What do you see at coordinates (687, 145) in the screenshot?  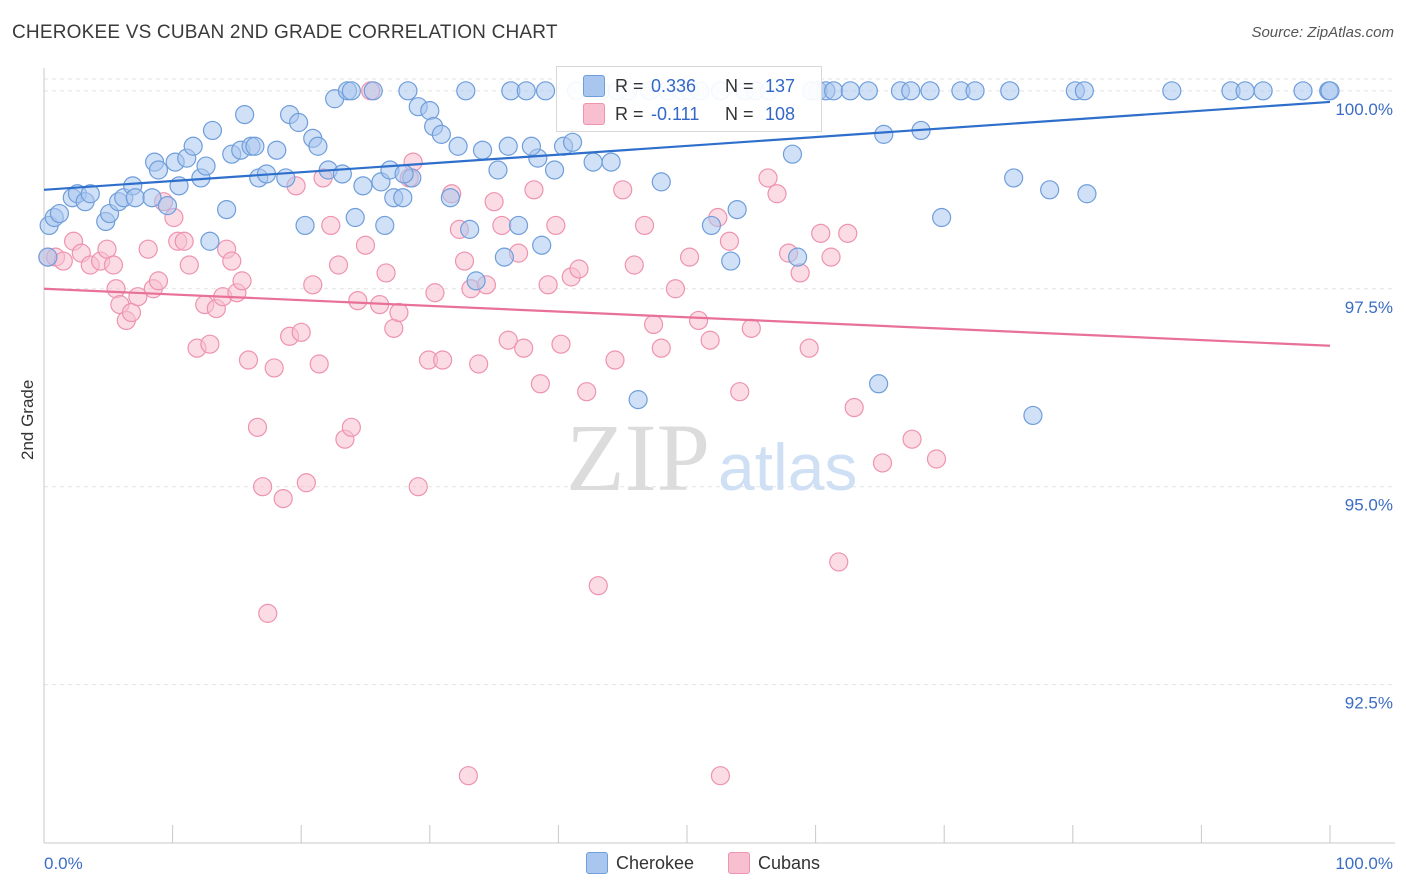 I see `cherokee-trend-line` at bounding box center [687, 145].